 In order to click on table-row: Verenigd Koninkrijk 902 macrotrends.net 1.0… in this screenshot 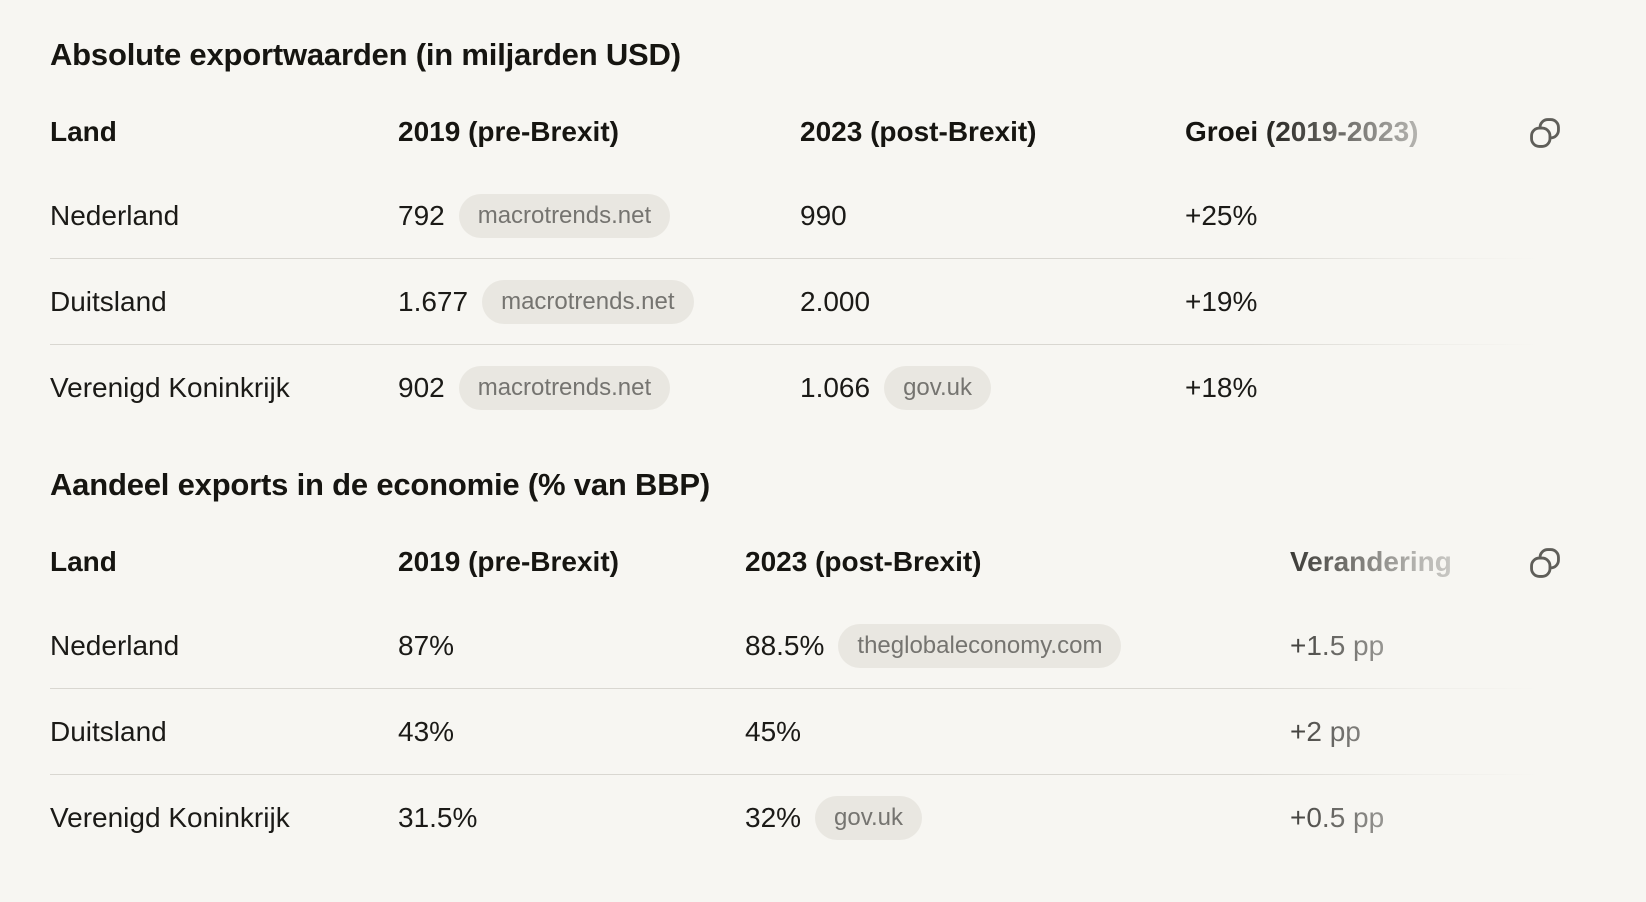, I will do `click(815, 387)`.